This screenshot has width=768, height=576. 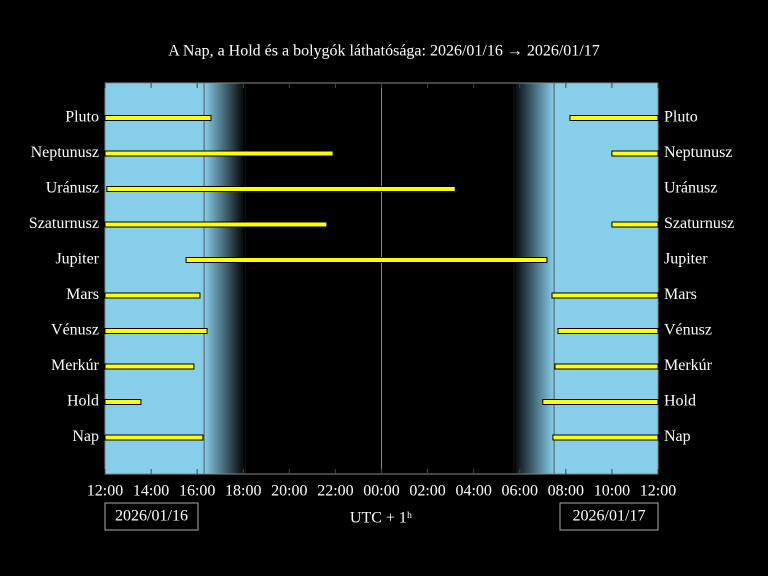 I want to click on x-tick-label: 02:00, so click(x=427, y=491).